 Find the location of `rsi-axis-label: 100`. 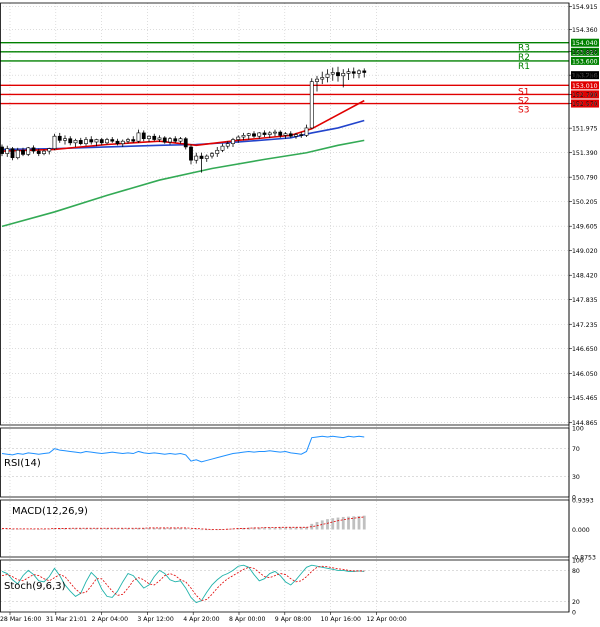

rsi-axis-label: 100 is located at coordinates (578, 429).